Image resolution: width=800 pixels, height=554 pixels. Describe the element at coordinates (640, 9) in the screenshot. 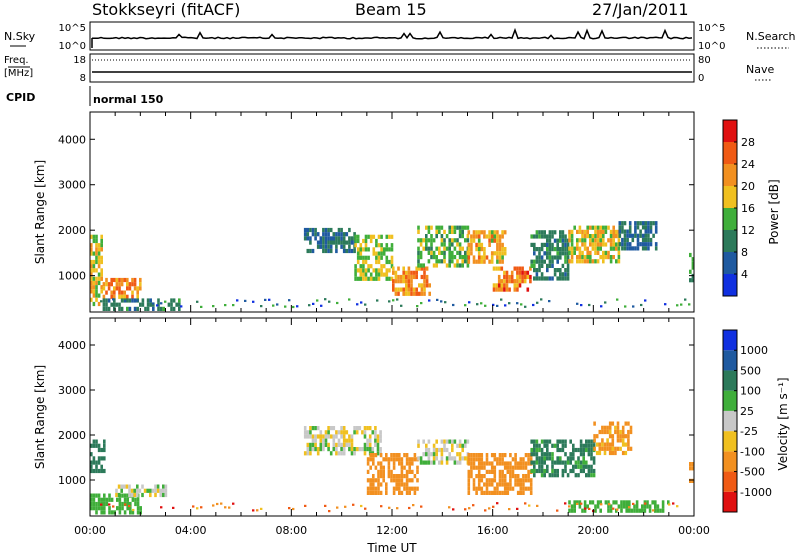

I see `date-title: 27/Jan/2011` at that location.